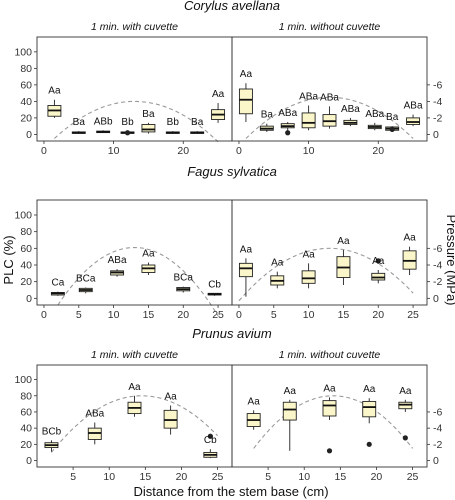 Image resolution: width=455 pixels, height=500 pixels. I want to click on facet-title: 1 min. with cuvette, so click(134, 355).